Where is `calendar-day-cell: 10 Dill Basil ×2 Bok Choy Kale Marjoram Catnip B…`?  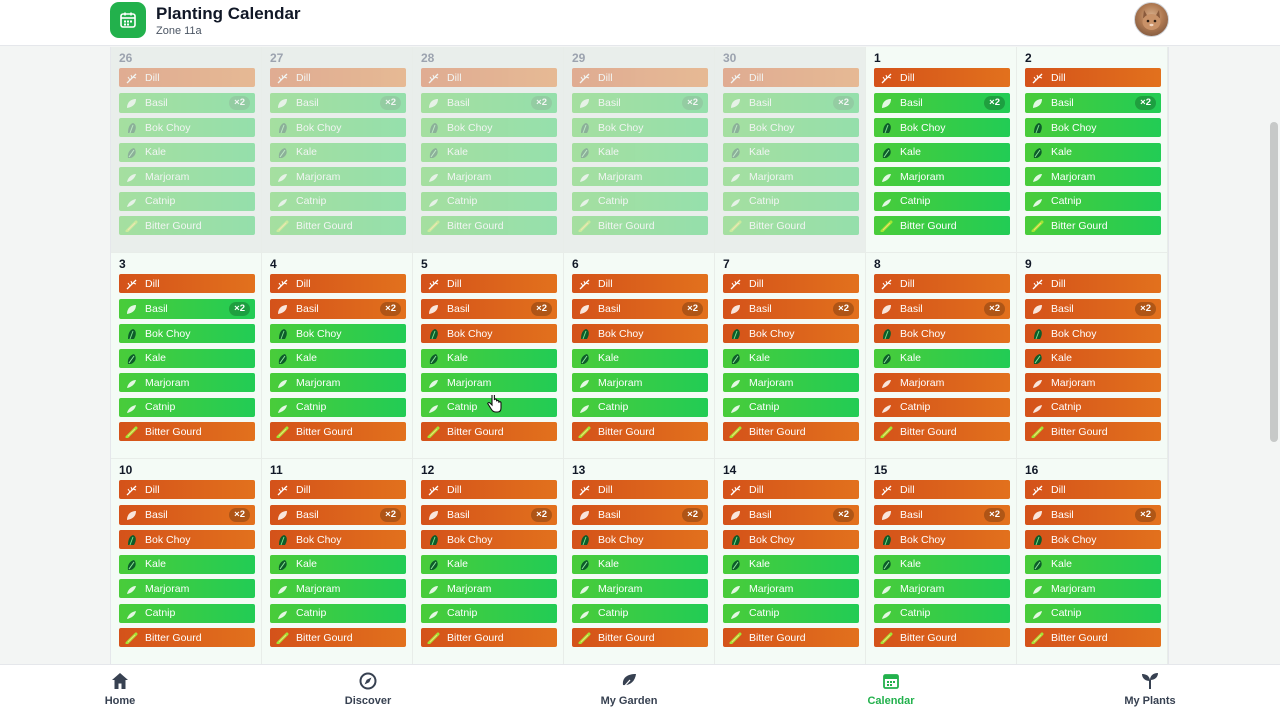 calendar-day-cell: 10 Dill Basil ×2 Bok Choy Kale Marjoram Catnip B… is located at coordinates (186, 561).